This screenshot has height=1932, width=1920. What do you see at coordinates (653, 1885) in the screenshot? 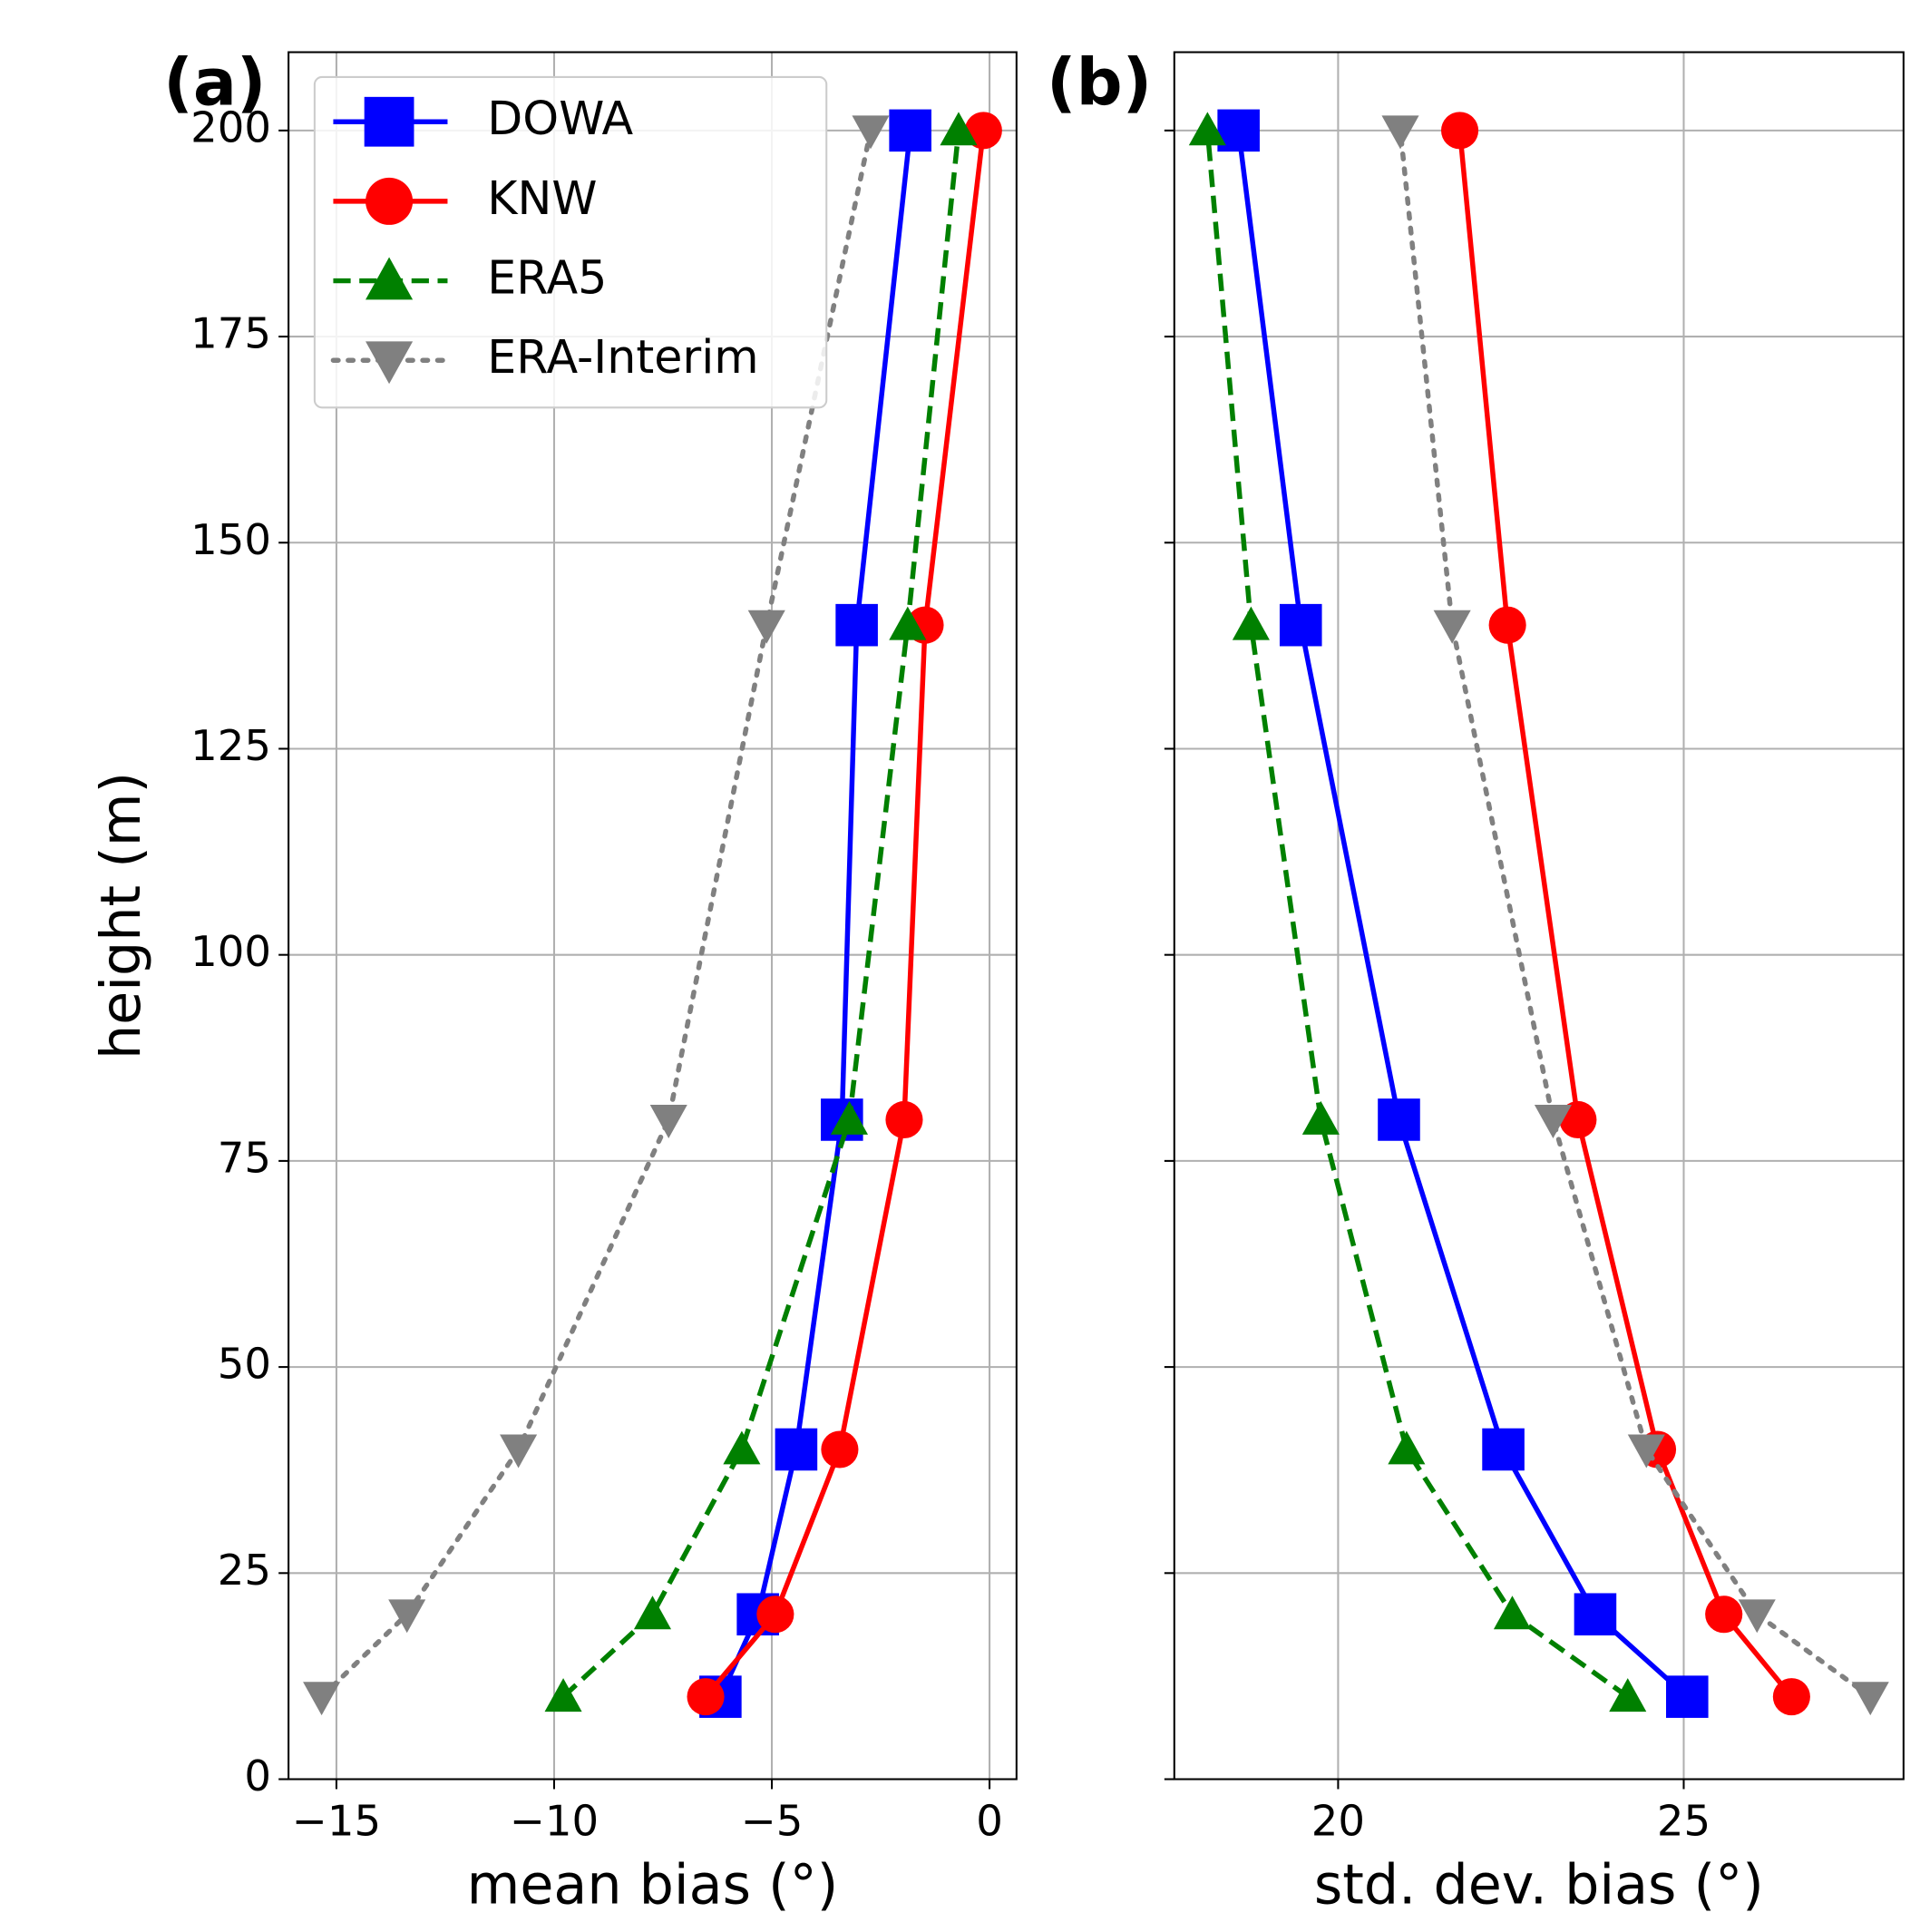
I see `x-axis-label: mean bias (°)` at bounding box center [653, 1885].